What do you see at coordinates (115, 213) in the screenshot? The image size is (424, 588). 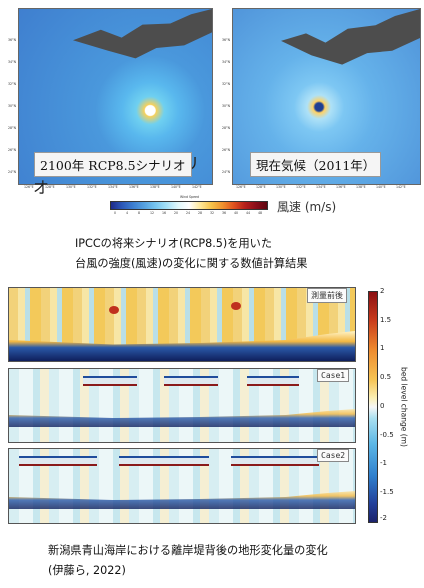 I see `cb-tick: 0` at bounding box center [115, 213].